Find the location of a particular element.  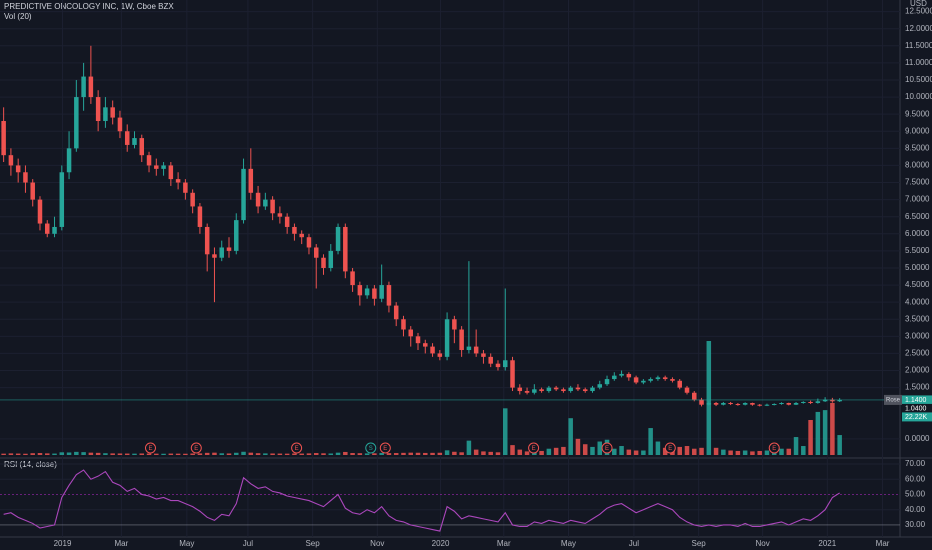

volume-title: Vol (20) is located at coordinates (18, 16).